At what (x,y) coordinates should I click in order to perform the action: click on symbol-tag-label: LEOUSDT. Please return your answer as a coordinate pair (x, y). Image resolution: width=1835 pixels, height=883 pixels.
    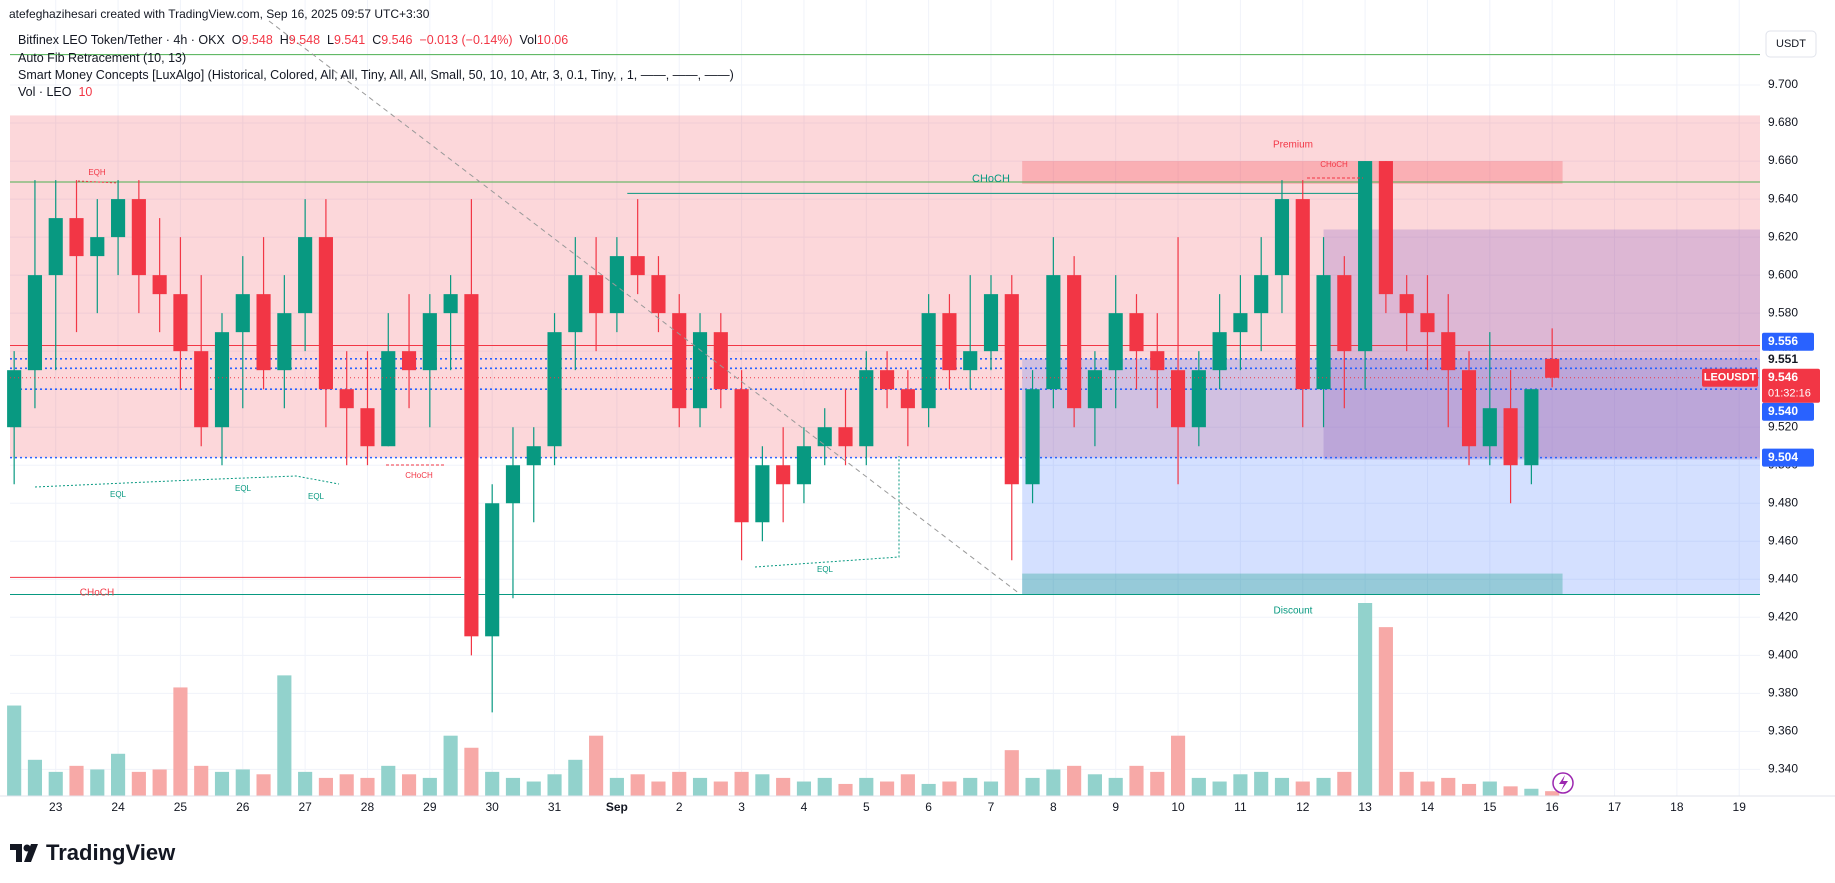
    Looking at the image, I should click on (1730, 378).